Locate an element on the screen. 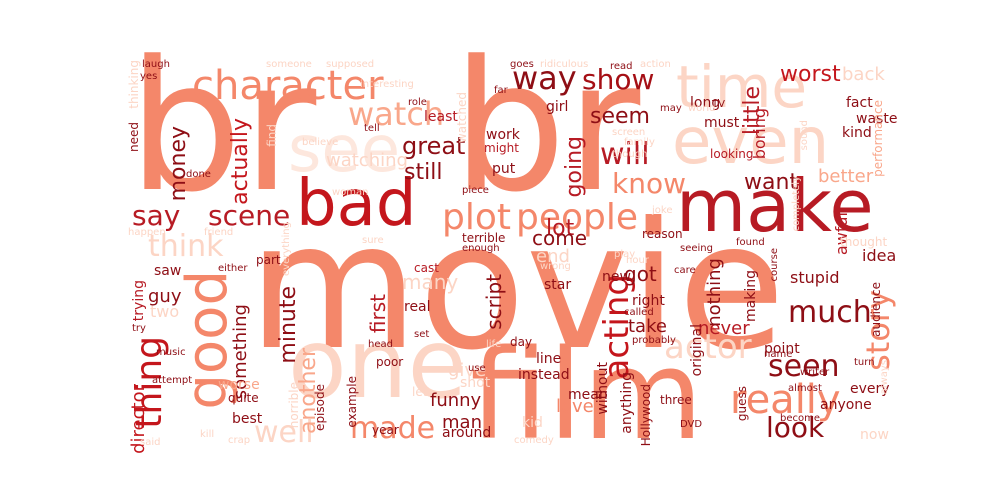 The width and height of the screenshot is (1000, 500). word: try is located at coordinates (139, 328).